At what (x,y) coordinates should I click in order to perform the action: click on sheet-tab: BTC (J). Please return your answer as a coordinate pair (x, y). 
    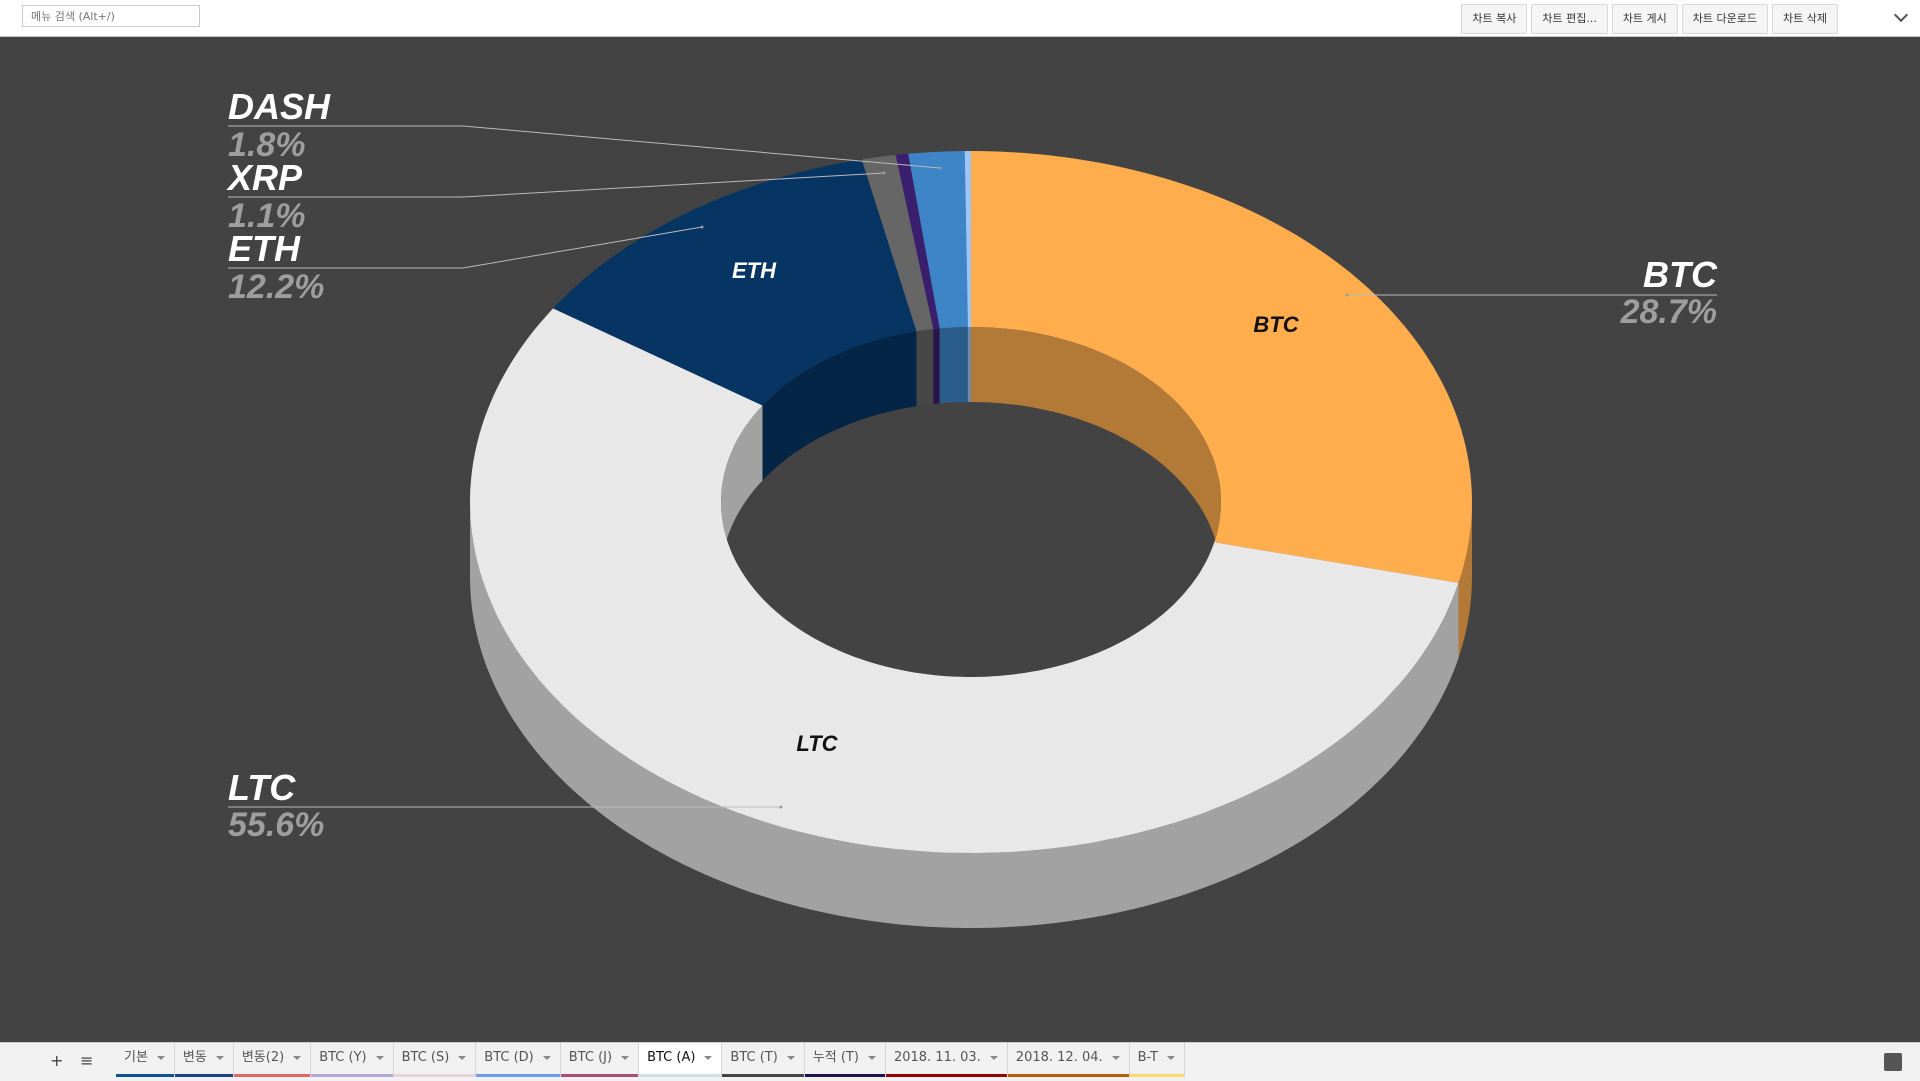
    Looking at the image, I should click on (600, 1060).